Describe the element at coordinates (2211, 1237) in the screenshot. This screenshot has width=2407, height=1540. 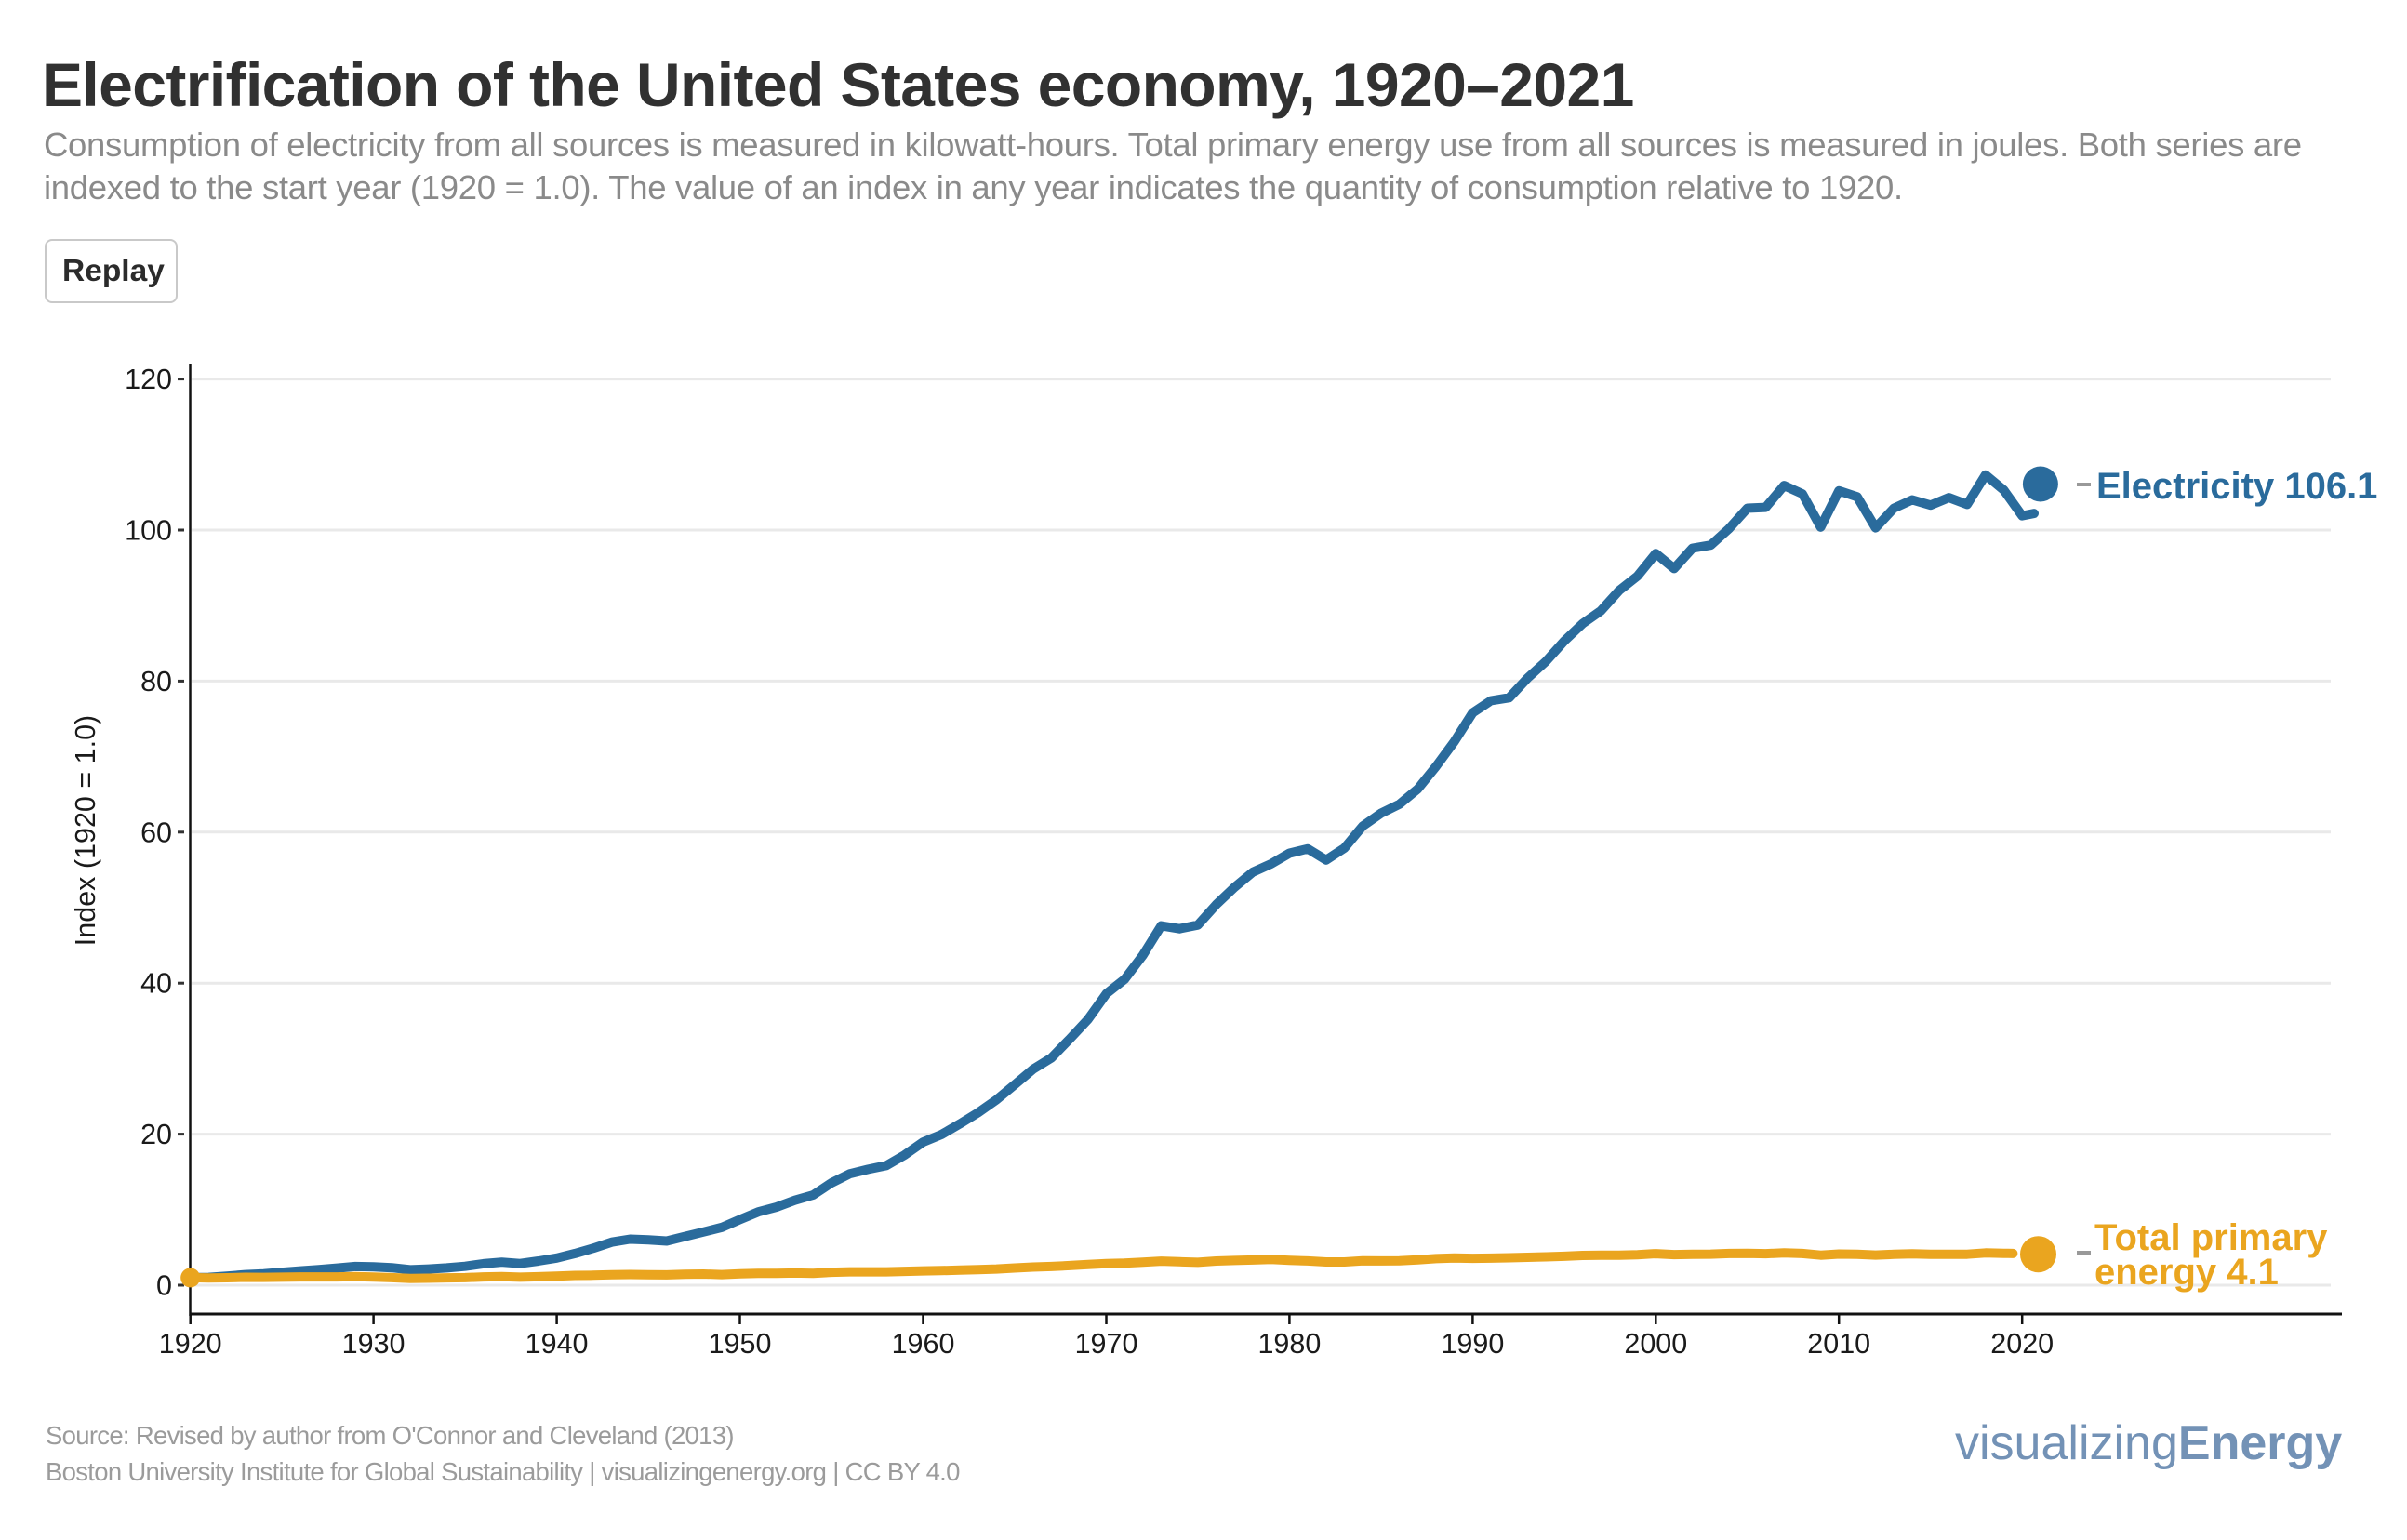
I see `svg-text: Total primary` at that location.